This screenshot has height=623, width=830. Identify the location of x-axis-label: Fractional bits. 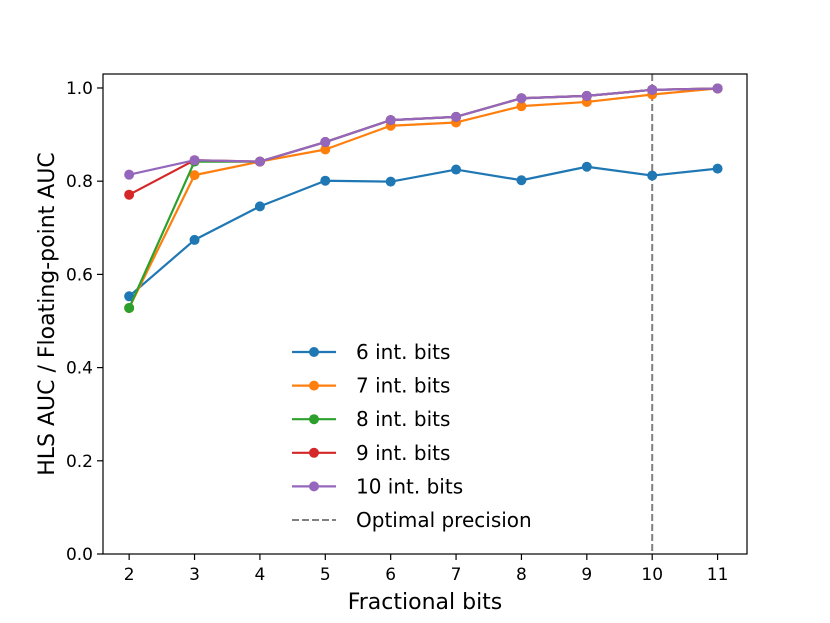
(425, 602).